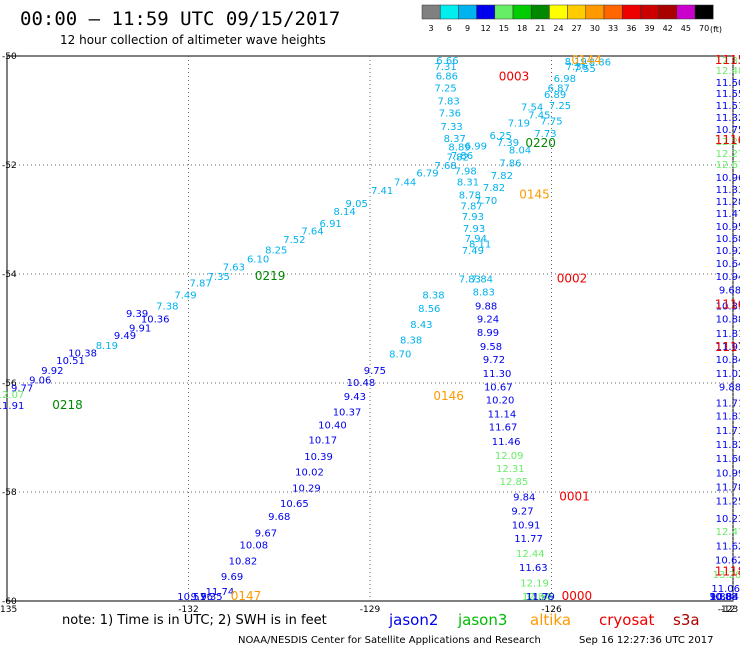  What do you see at coordinates (421, 325) in the screenshot?
I see `wave-height-label: 8.43` at bounding box center [421, 325].